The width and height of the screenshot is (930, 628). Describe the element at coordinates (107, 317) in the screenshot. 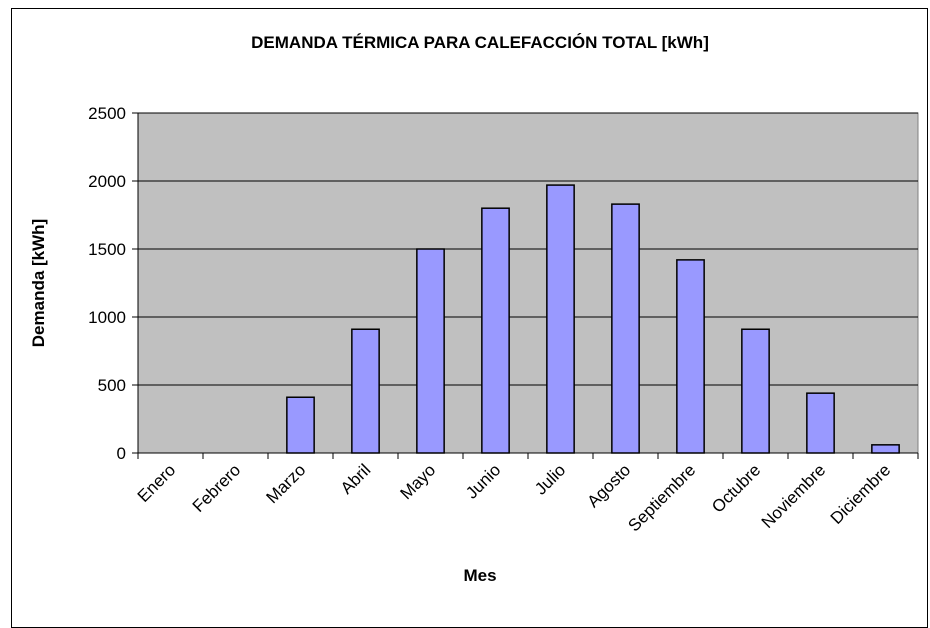

I see `y-tick-label: 1000` at that location.